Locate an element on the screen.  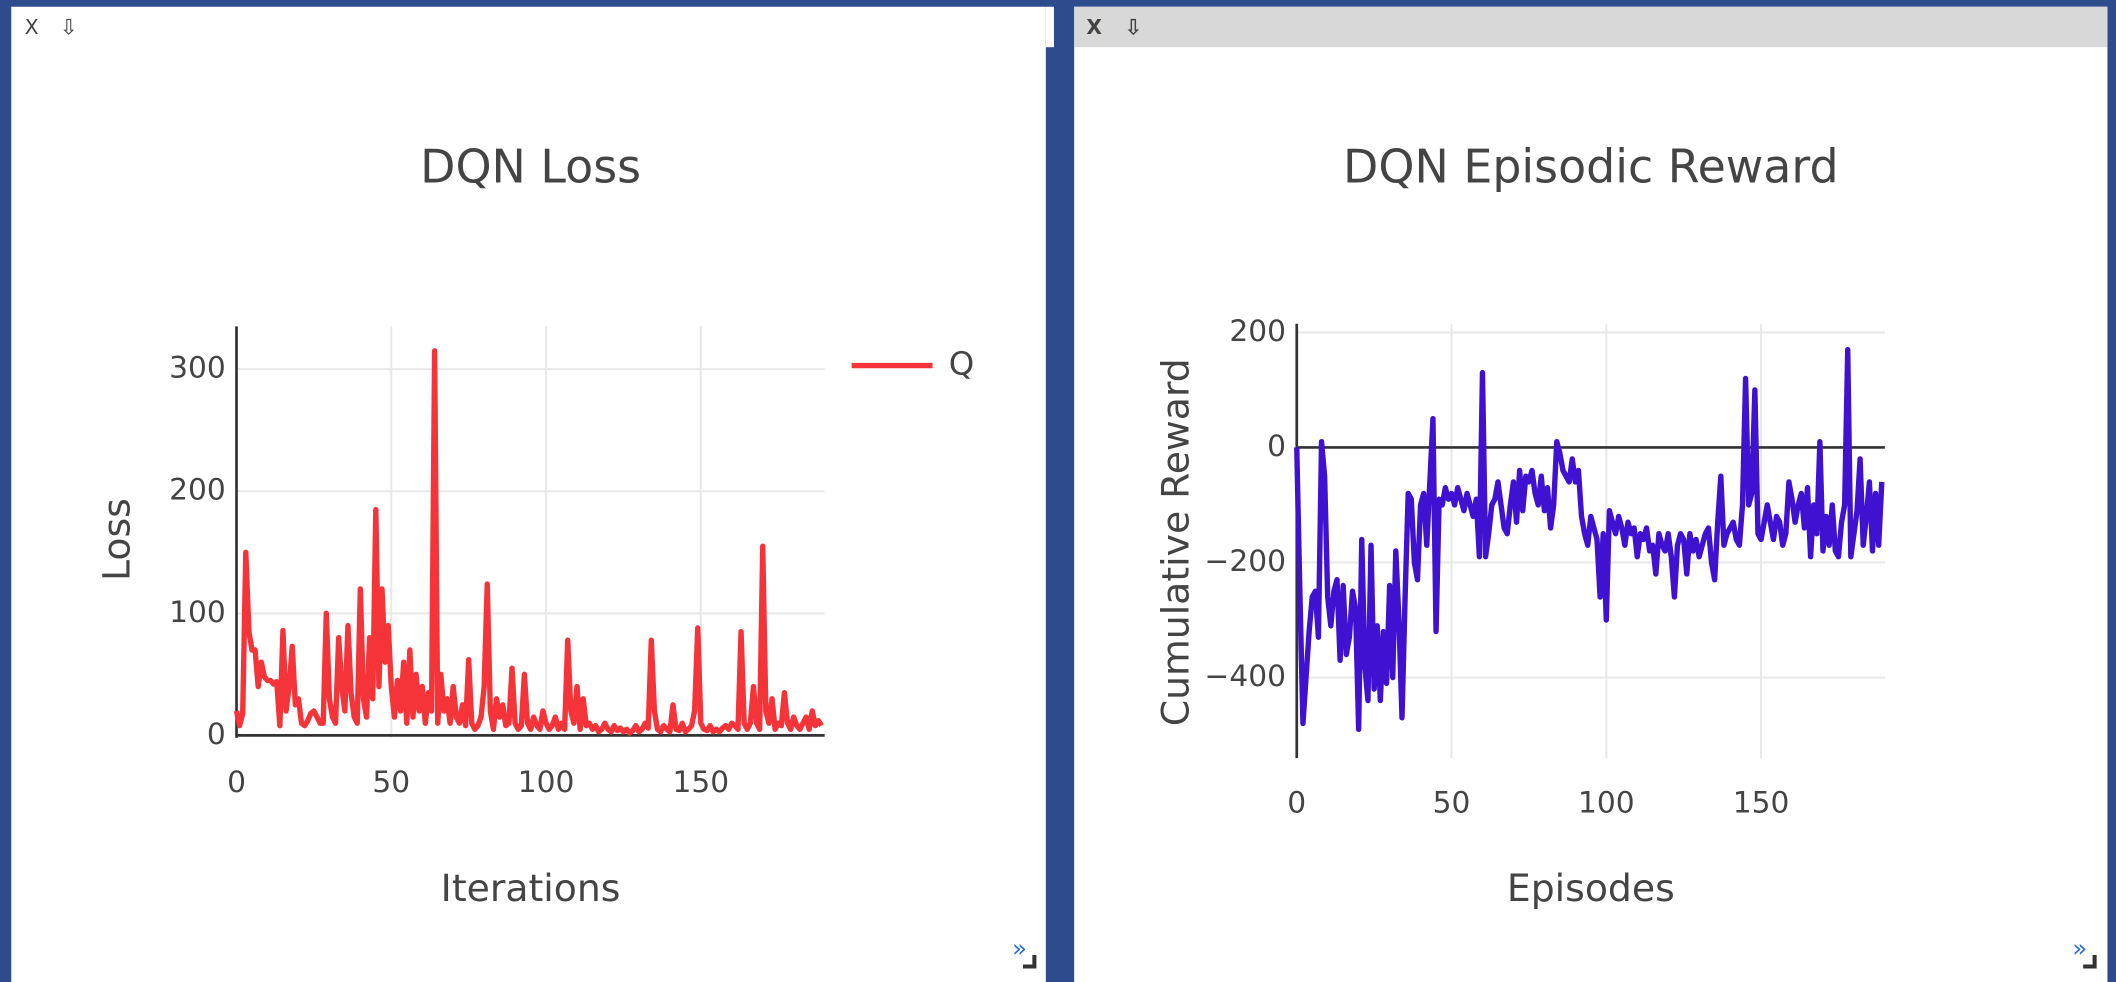
left-pane-edge is located at coordinates (1049, 27).